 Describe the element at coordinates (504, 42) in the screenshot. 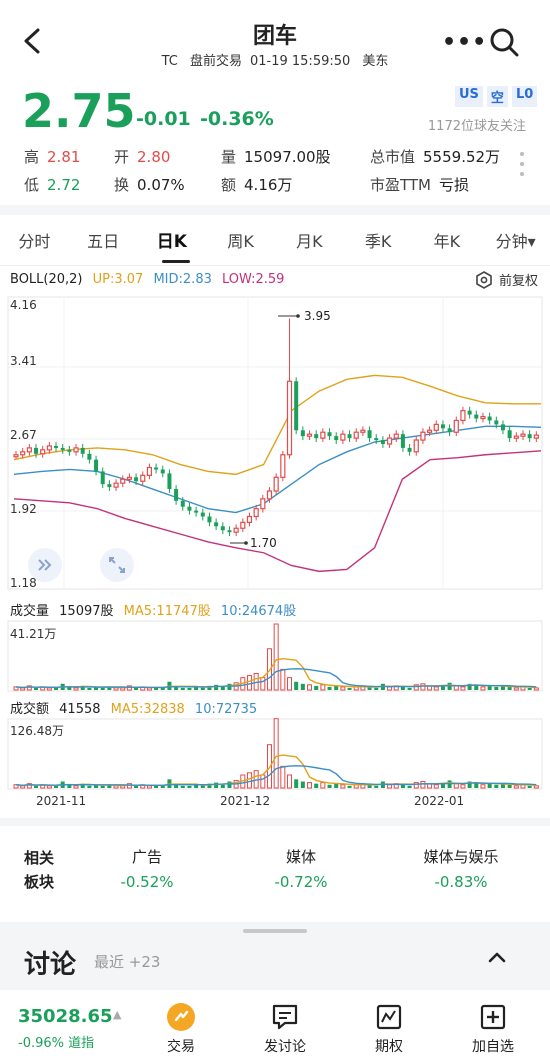

I see `search-icon` at that location.